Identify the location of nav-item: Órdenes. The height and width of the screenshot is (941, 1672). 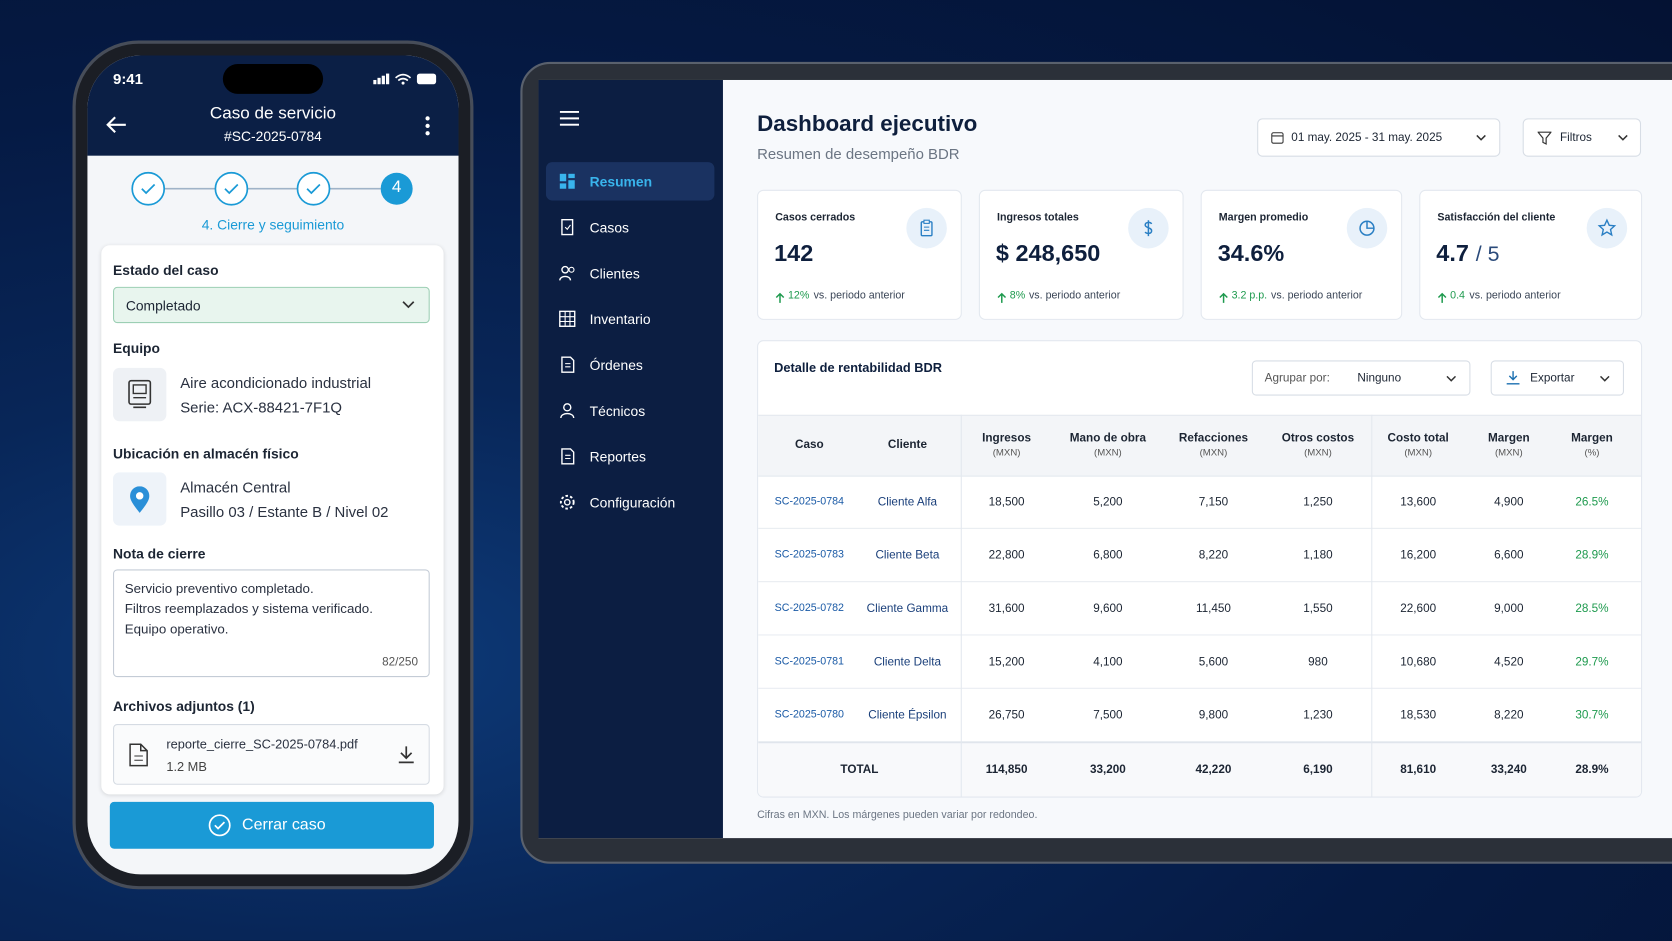
(630, 364).